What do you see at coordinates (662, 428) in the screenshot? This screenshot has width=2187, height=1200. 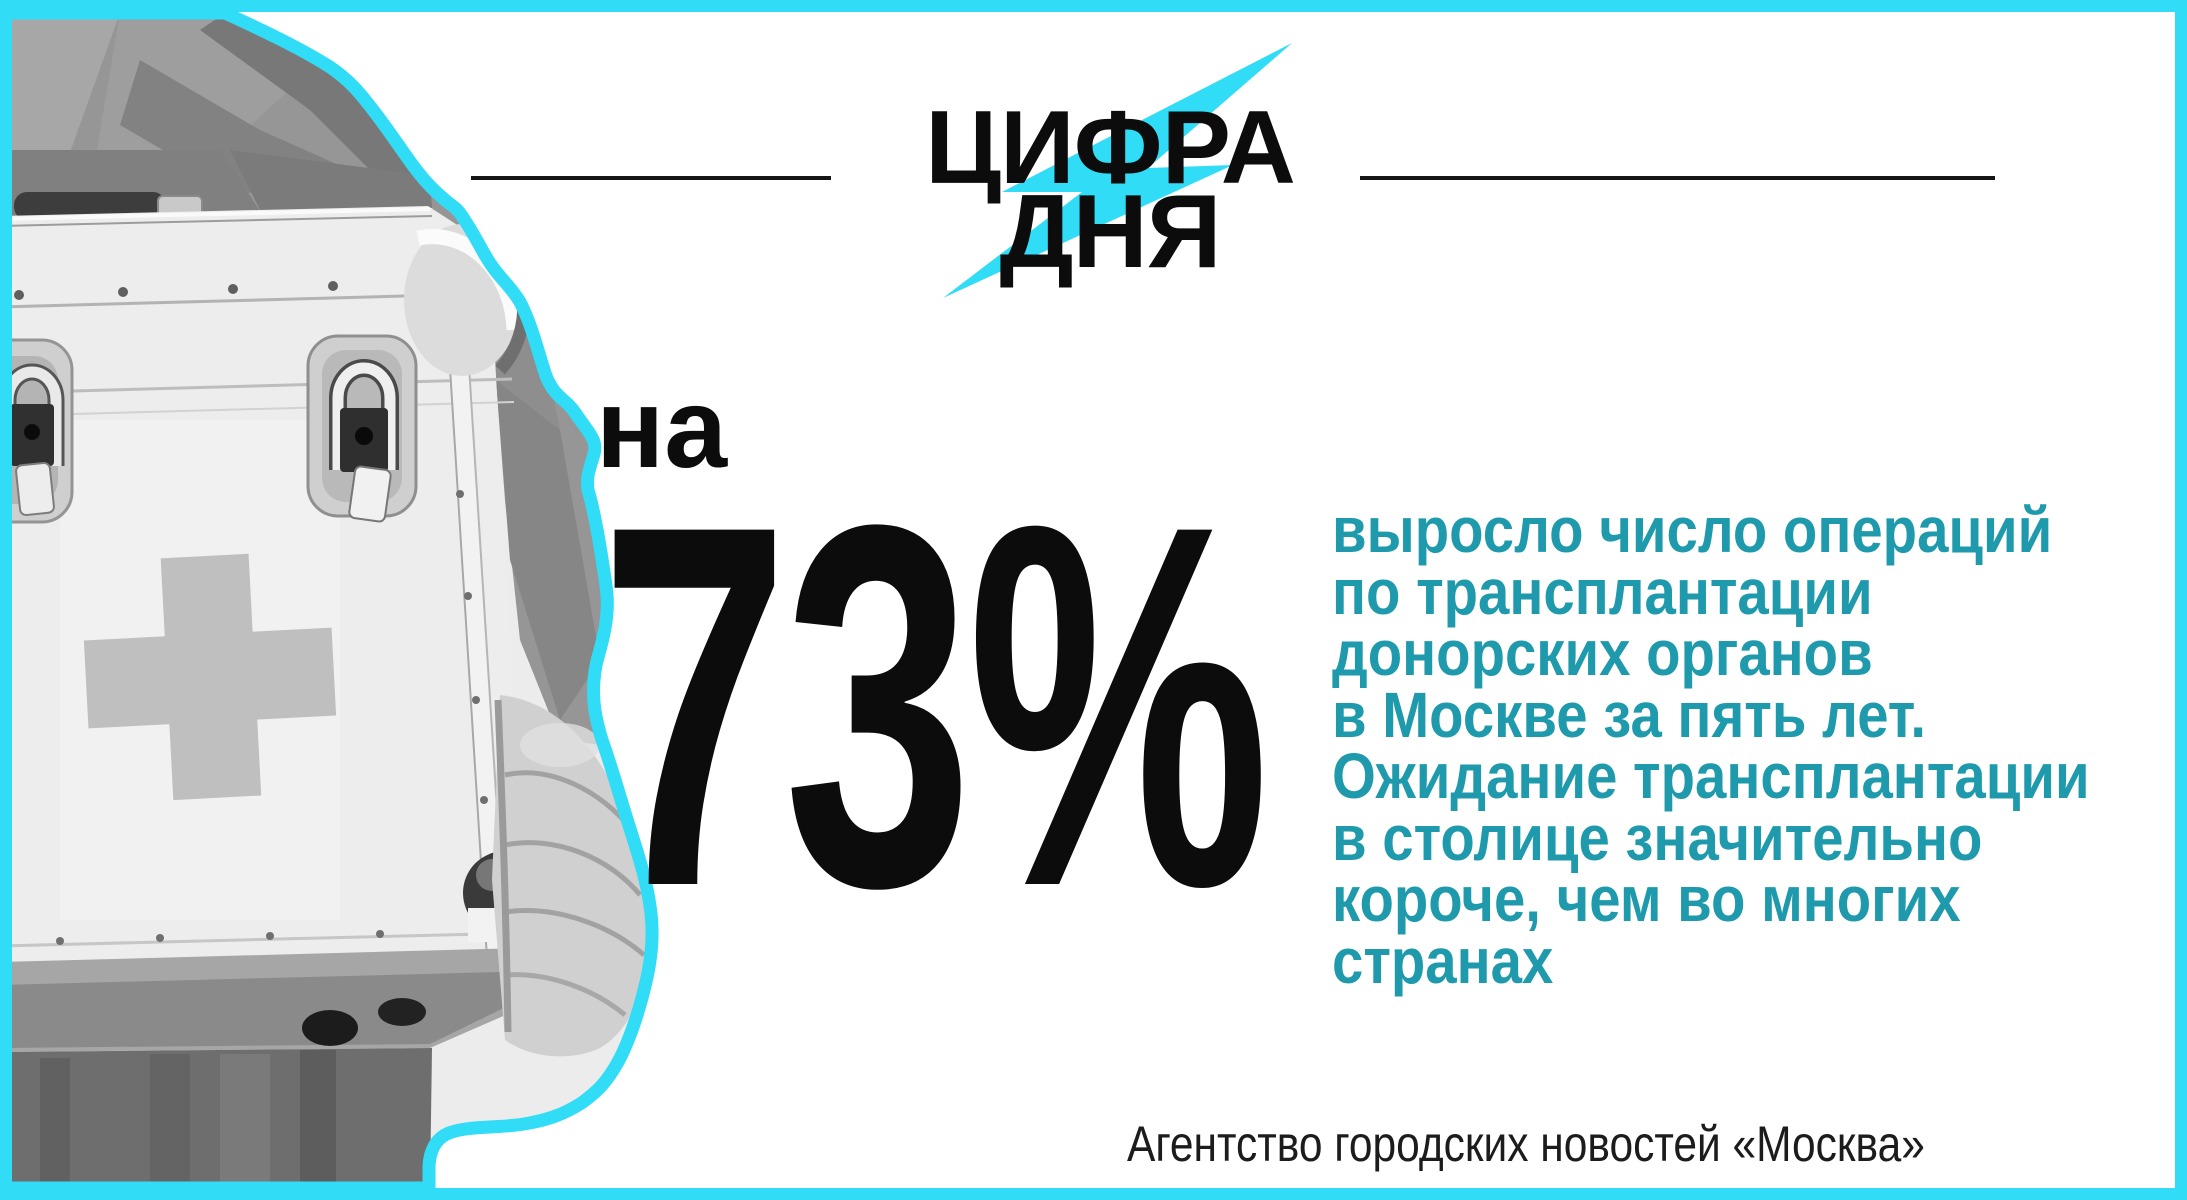 I see `stat-prefix: на` at bounding box center [662, 428].